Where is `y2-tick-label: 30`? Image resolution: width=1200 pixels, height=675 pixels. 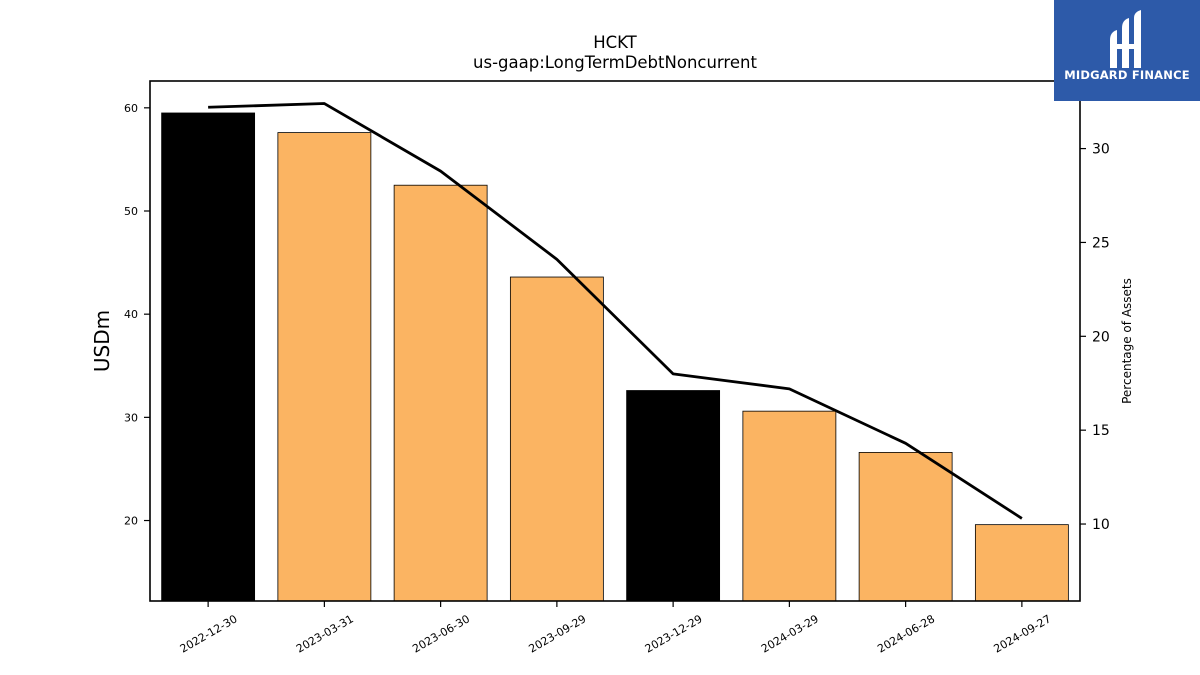 y2-tick-label: 30 is located at coordinates (1101, 150).